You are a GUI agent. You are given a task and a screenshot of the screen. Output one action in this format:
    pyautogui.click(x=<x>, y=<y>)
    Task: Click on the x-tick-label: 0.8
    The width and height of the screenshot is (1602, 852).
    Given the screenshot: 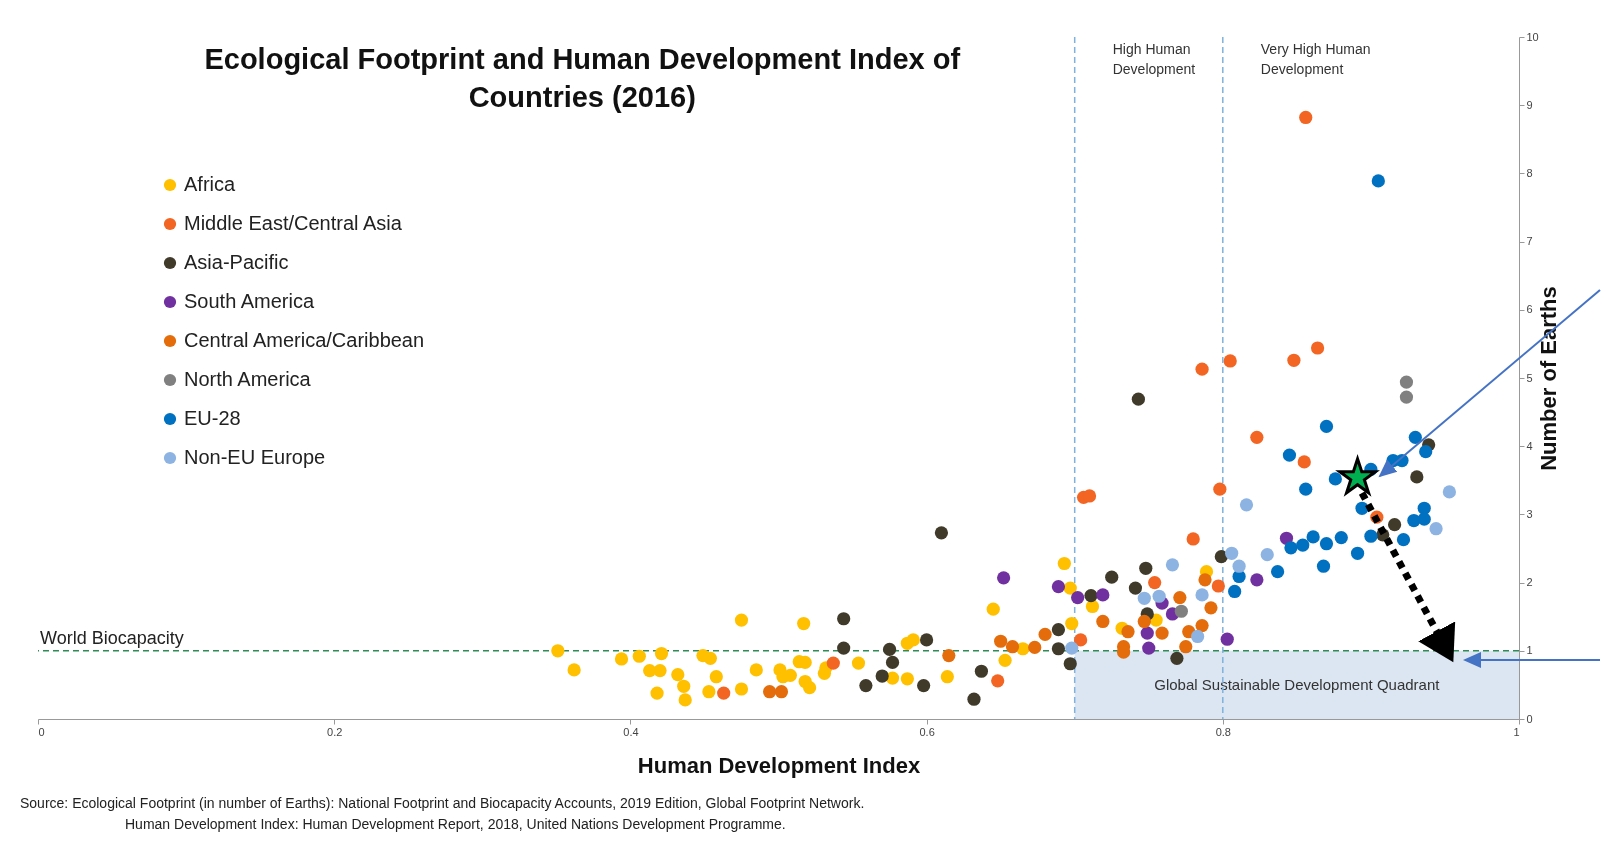 What is the action you would take?
    pyautogui.click(x=1223, y=731)
    